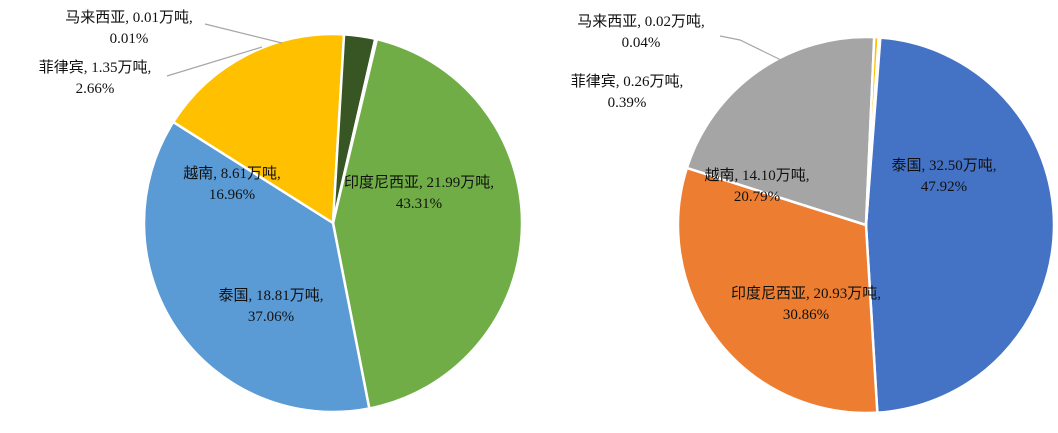 The height and width of the screenshot is (433, 1058). Describe the element at coordinates (419, 182) in the screenshot. I see `pie-left-value-label-indonesia: 印度尼西亚, 21.99万吨,` at that location.